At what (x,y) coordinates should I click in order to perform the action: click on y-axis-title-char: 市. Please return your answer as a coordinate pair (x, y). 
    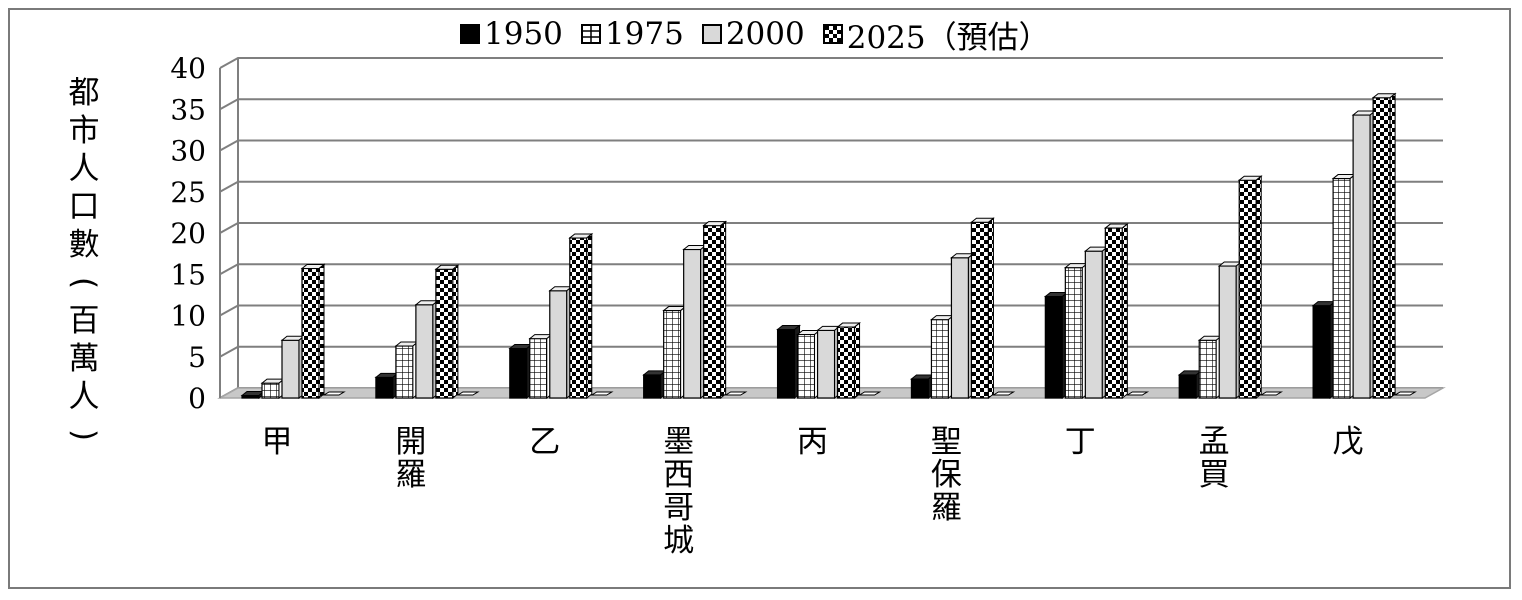
    Looking at the image, I should click on (84, 131).